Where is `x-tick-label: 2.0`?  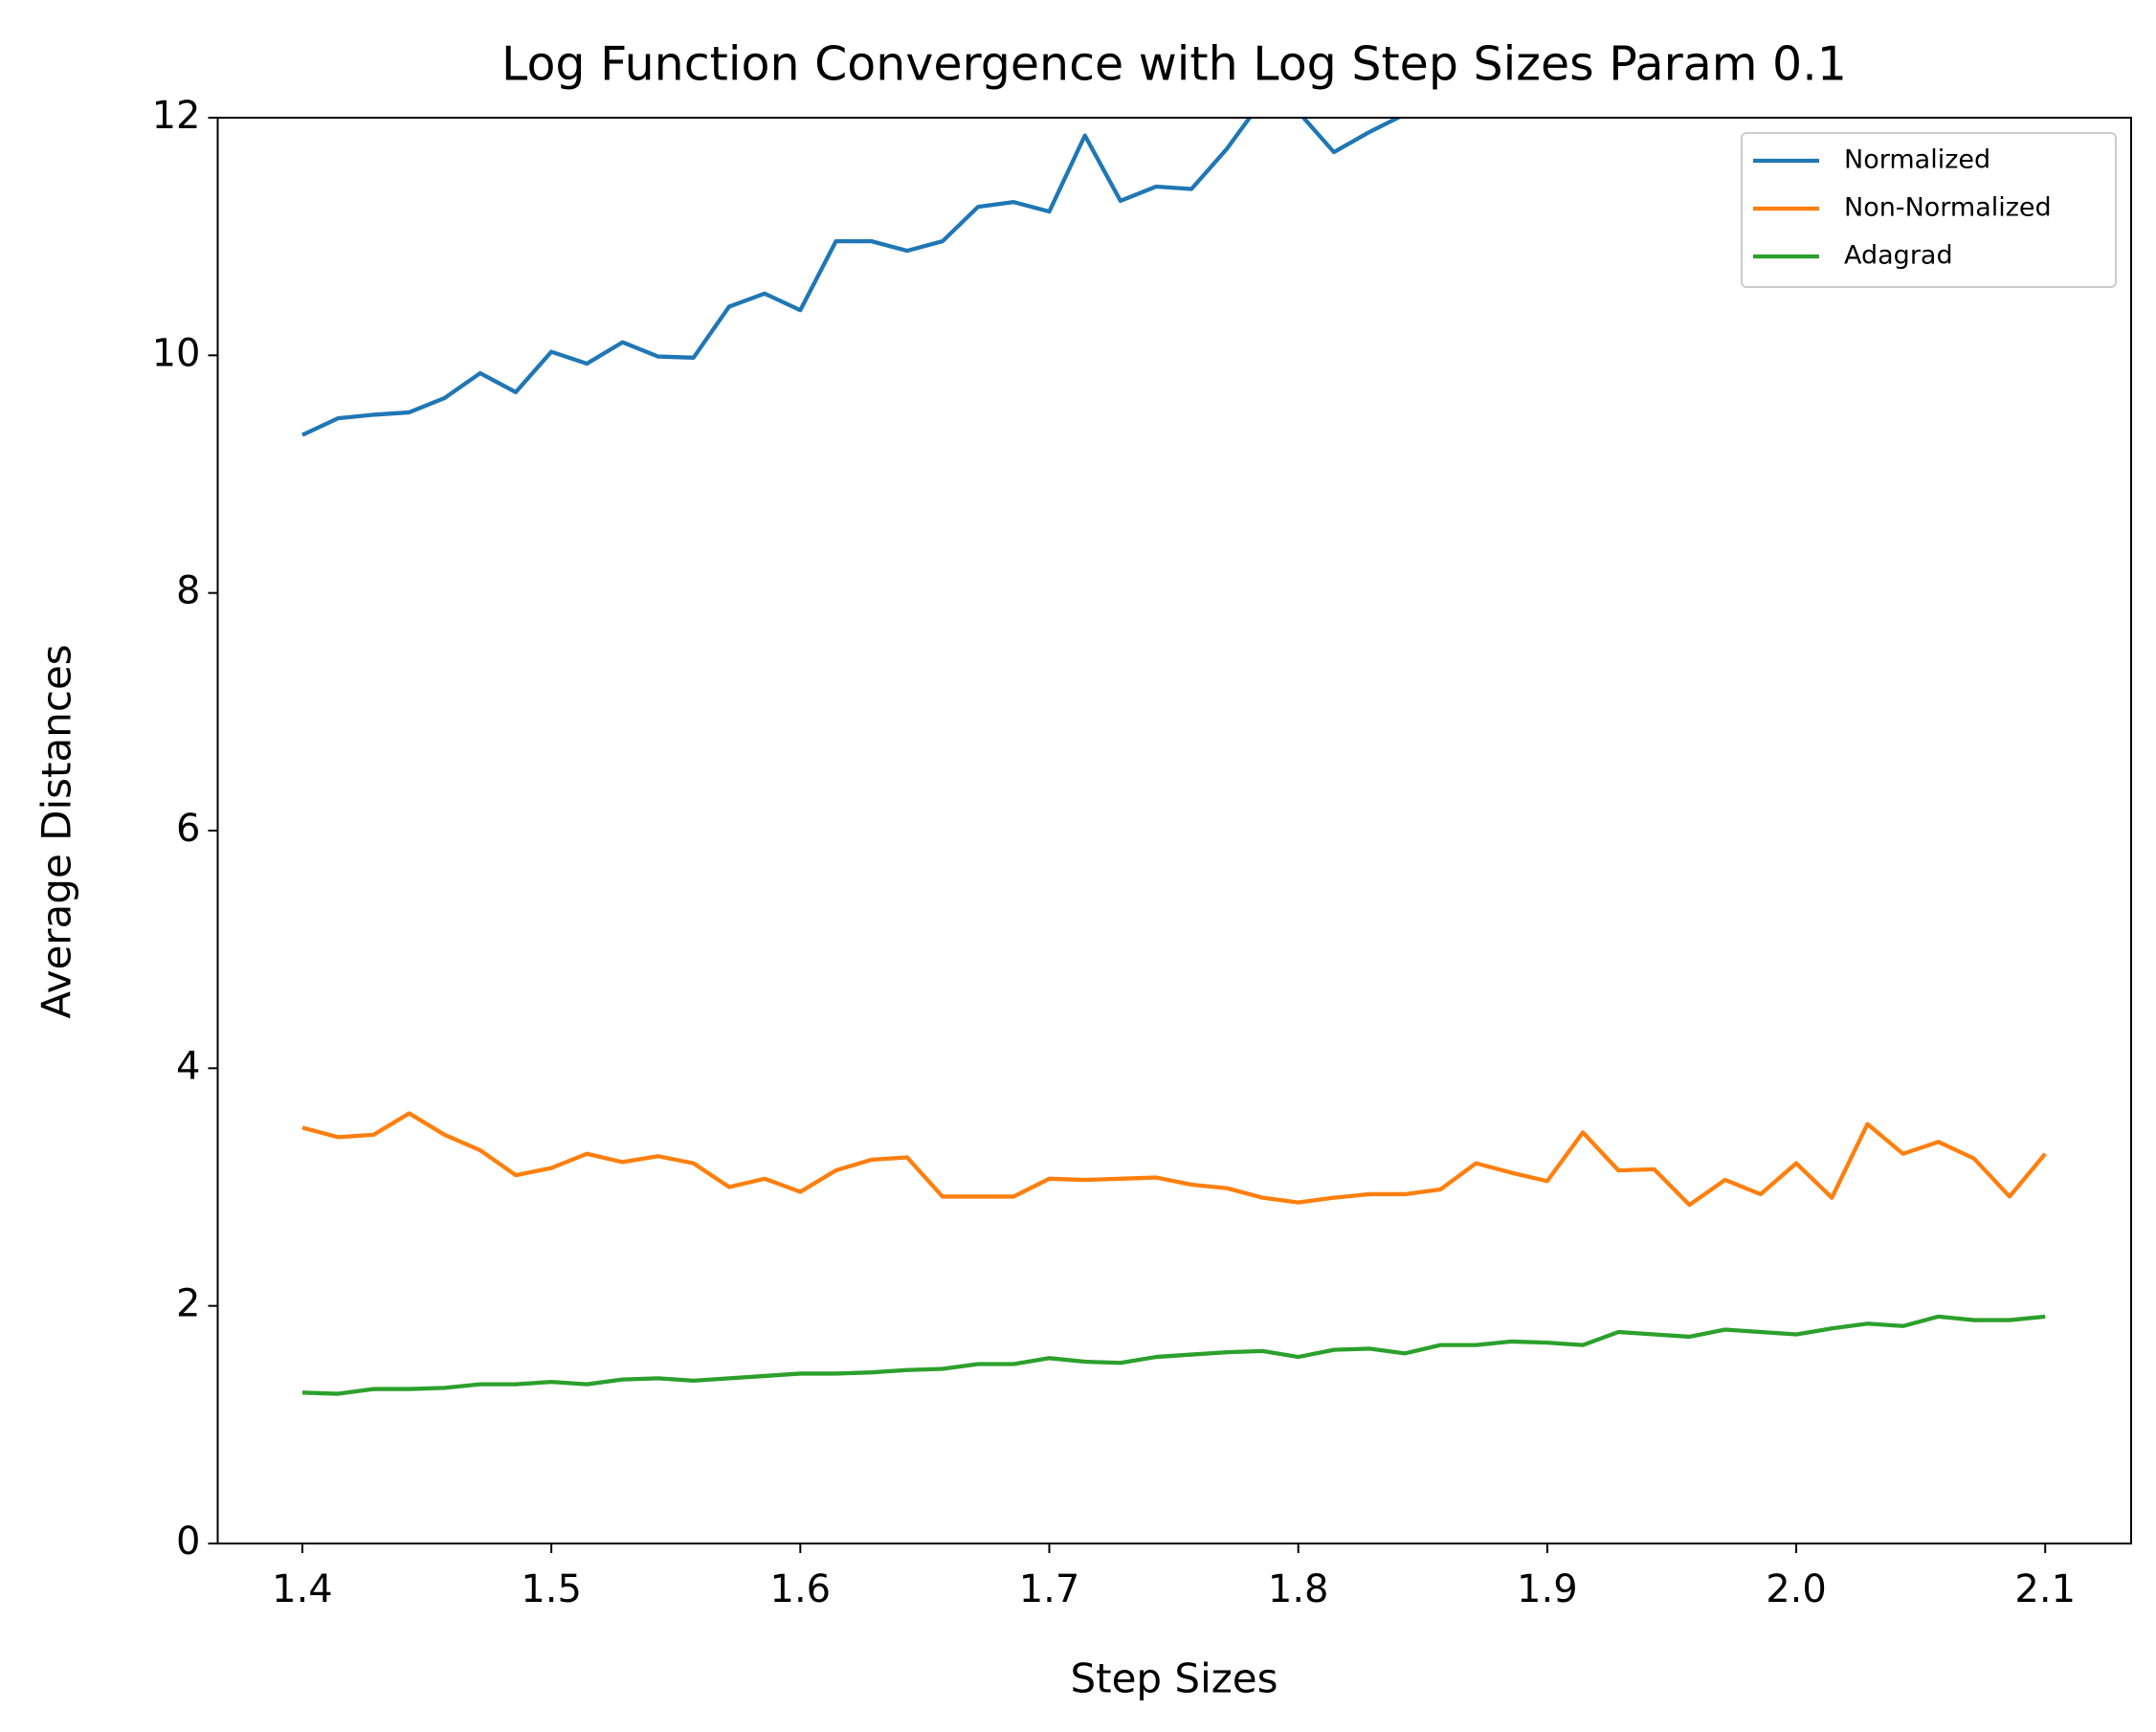 x-tick-label: 2.0 is located at coordinates (1796, 1589).